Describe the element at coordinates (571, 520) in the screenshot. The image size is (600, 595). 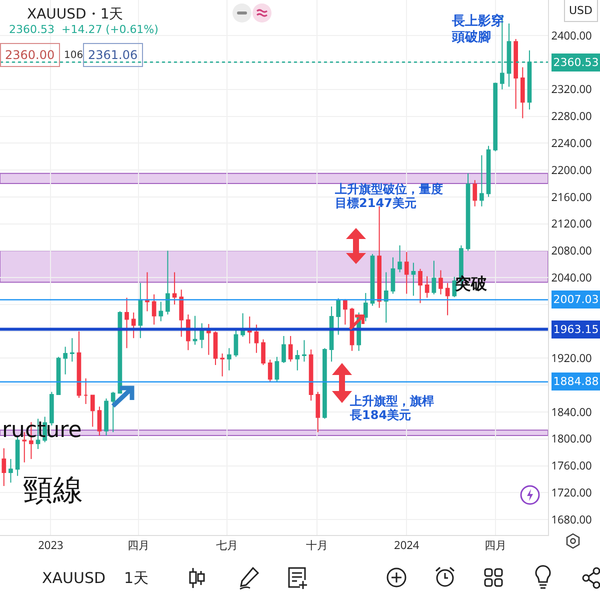
I see `y-tick-label: 1680.00` at that location.